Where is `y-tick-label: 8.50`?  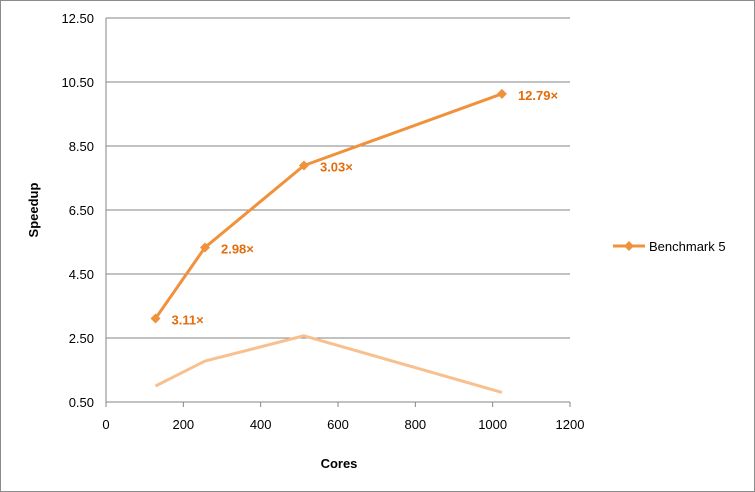 y-tick-label: 8.50 is located at coordinates (81, 146).